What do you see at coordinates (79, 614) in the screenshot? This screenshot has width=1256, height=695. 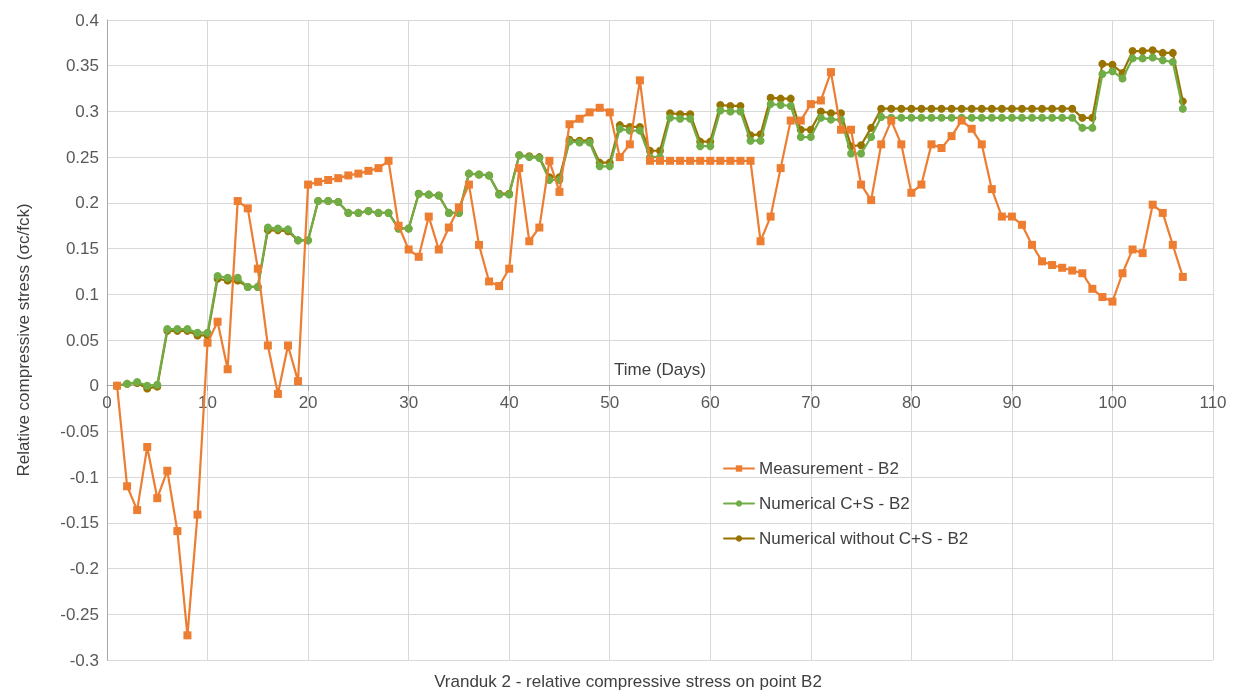 I see `y-tick-label: -0.25` at bounding box center [79, 614].